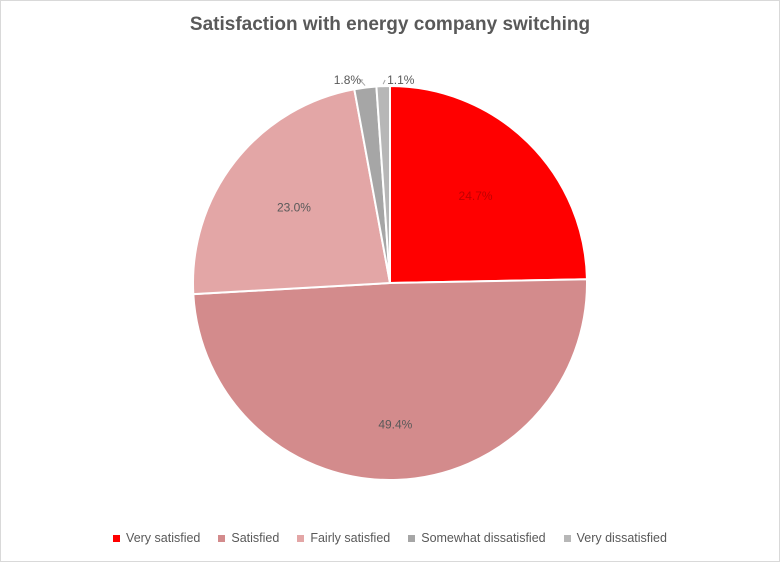  Describe the element at coordinates (383, 184) in the screenshot. I see `pie-slice-very-dissatisfied` at that location.